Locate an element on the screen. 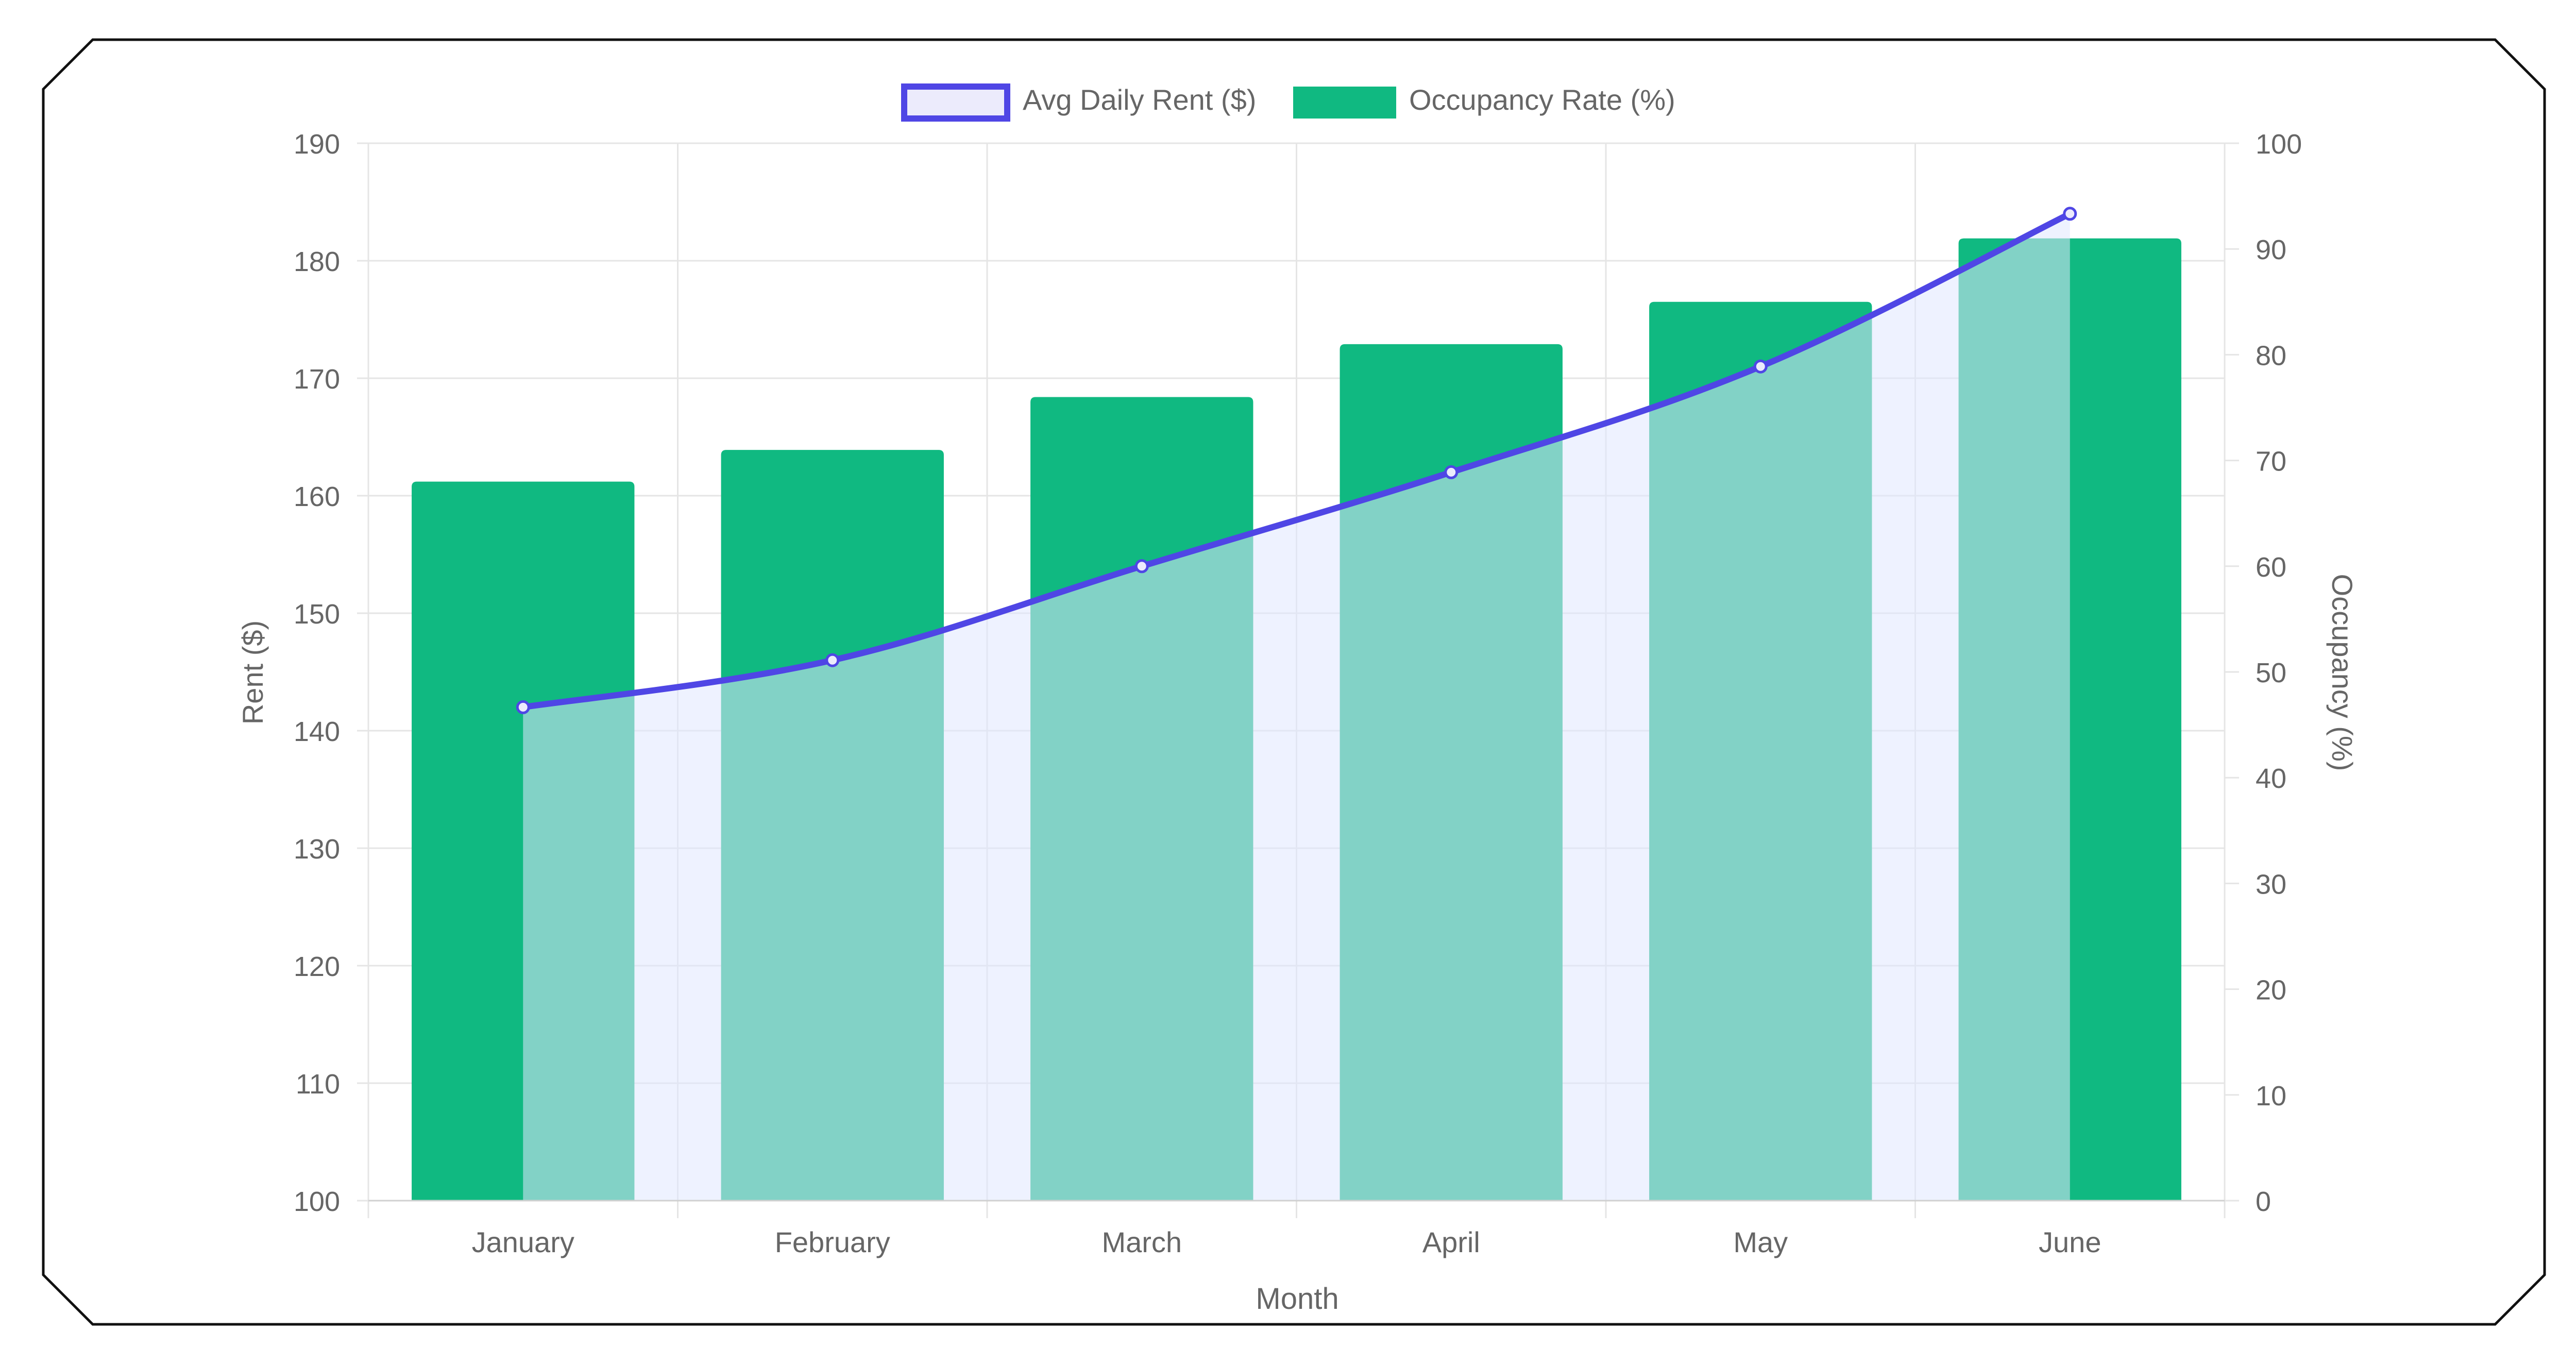 This screenshot has width=2576, height=1364. y-right-tick-label: 20 is located at coordinates (2271, 990).